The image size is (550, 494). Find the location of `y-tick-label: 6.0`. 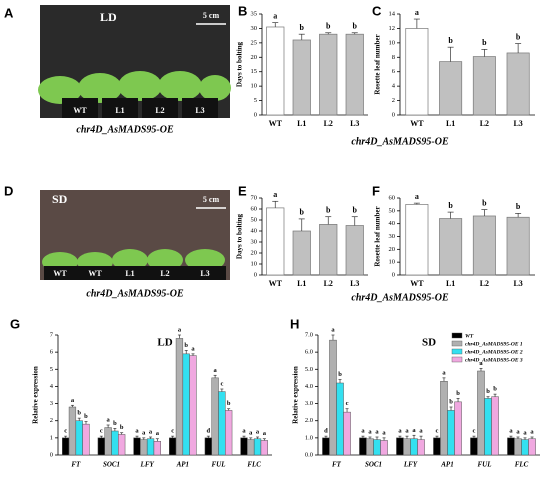

y-tick-label: 6.0 is located at coordinates (309, 352).